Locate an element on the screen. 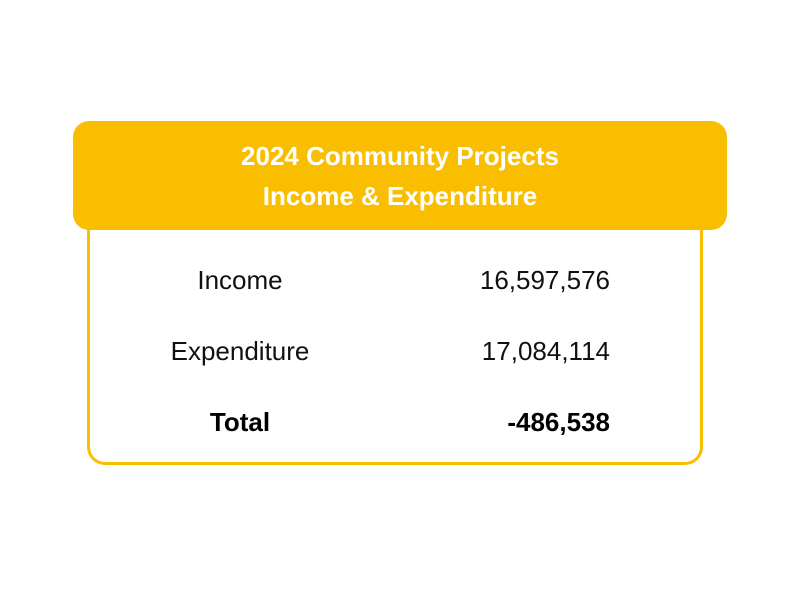 The height and width of the screenshot is (600, 800). card-title-line2: Income & Expenditure is located at coordinates (400, 195).